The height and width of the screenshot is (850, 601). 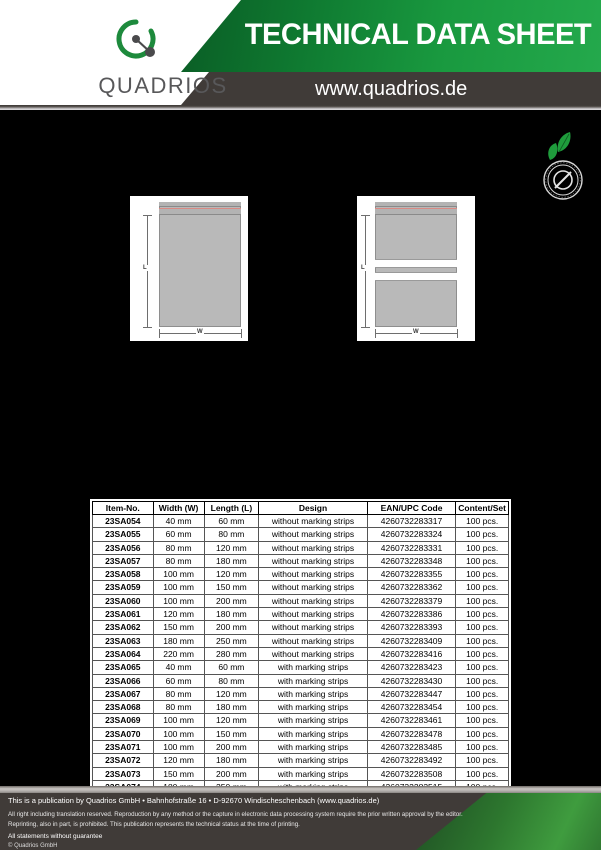 What do you see at coordinates (123, 640) in the screenshot?
I see `cell-item-no: 23SA063` at bounding box center [123, 640].